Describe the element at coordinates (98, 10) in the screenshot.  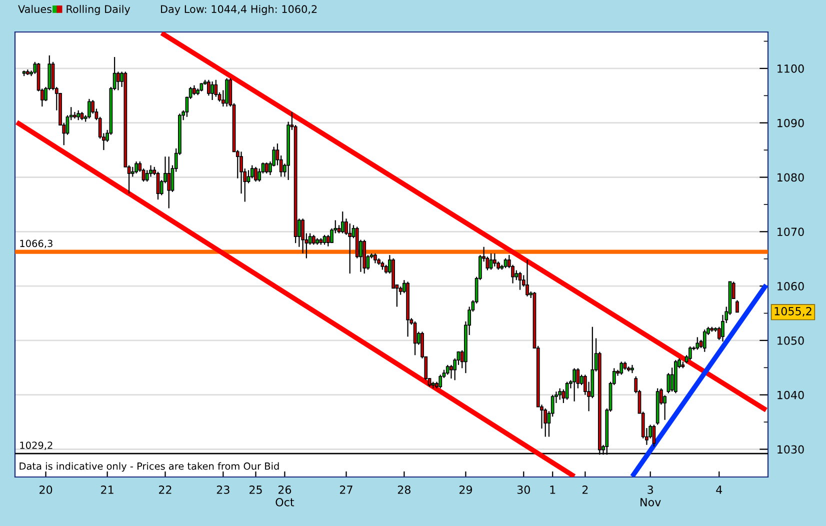
I see `legend-label: Rolling Daily` at that location.